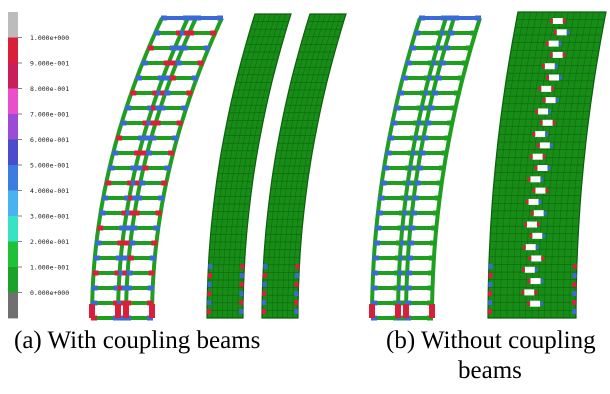  Describe the element at coordinates (126, 311) in the screenshot. I see `column-base-hinge` at that location.